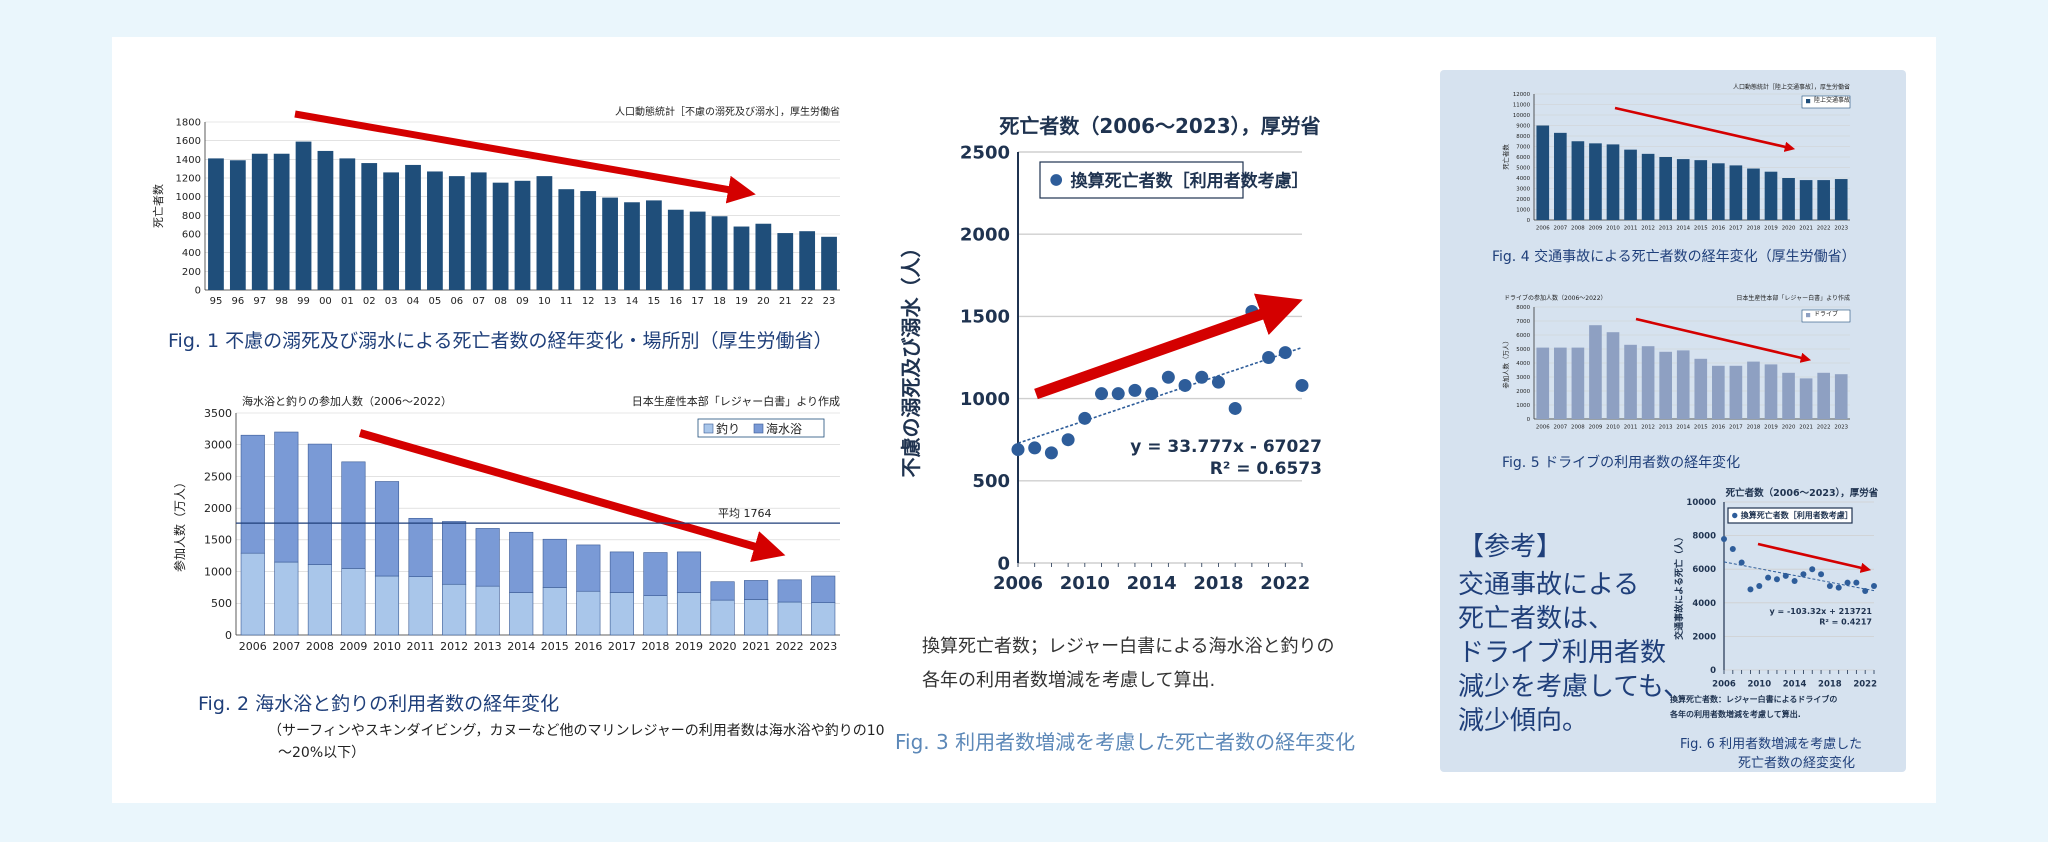  I want to click on trendline, so click(1160, 395).